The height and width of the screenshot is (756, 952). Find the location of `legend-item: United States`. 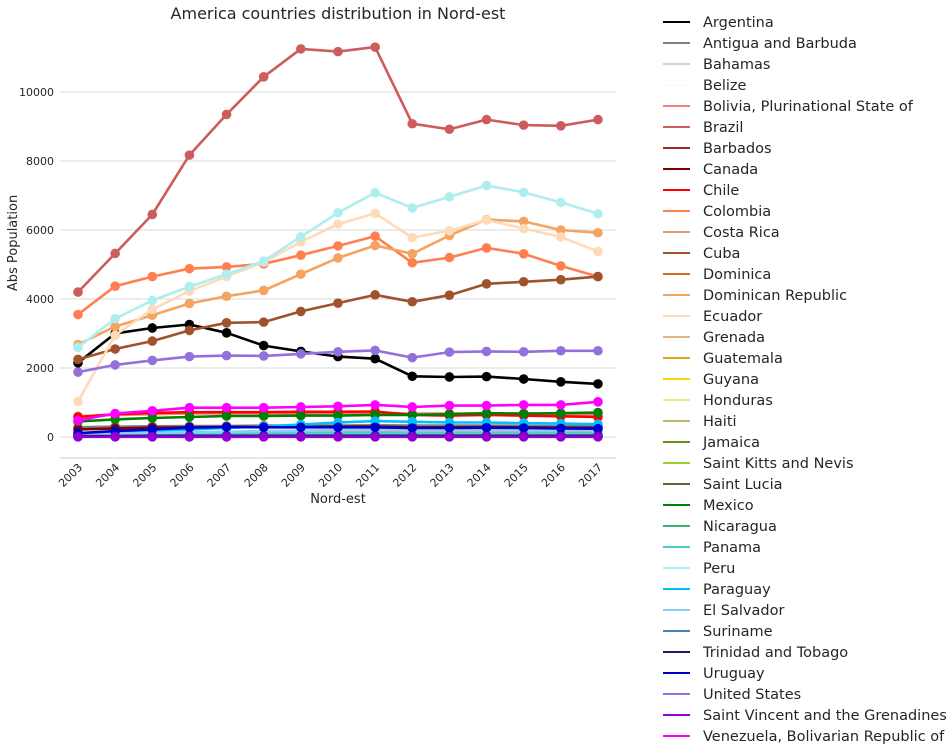

legend-item: United States is located at coordinates (732, 695).